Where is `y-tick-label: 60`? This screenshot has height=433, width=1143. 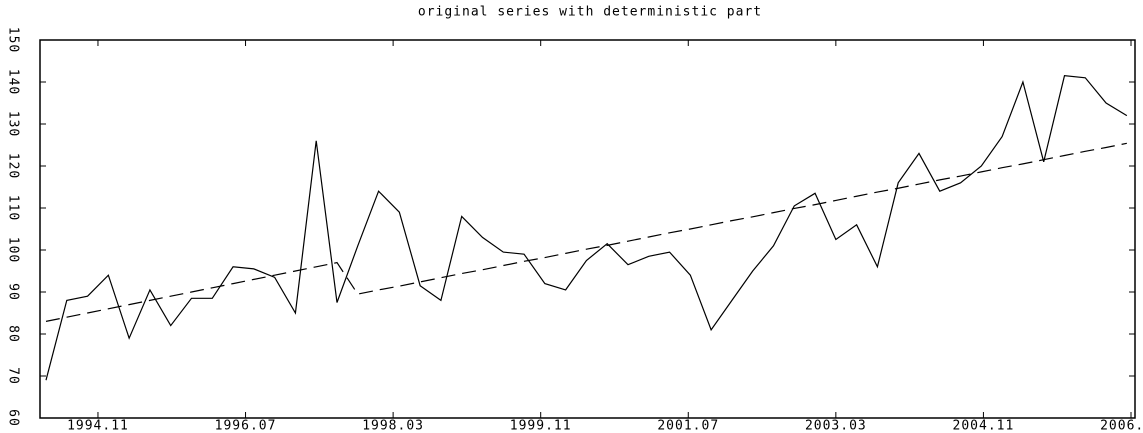
y-tick-label: 60 is located at coordinates (13, 418).